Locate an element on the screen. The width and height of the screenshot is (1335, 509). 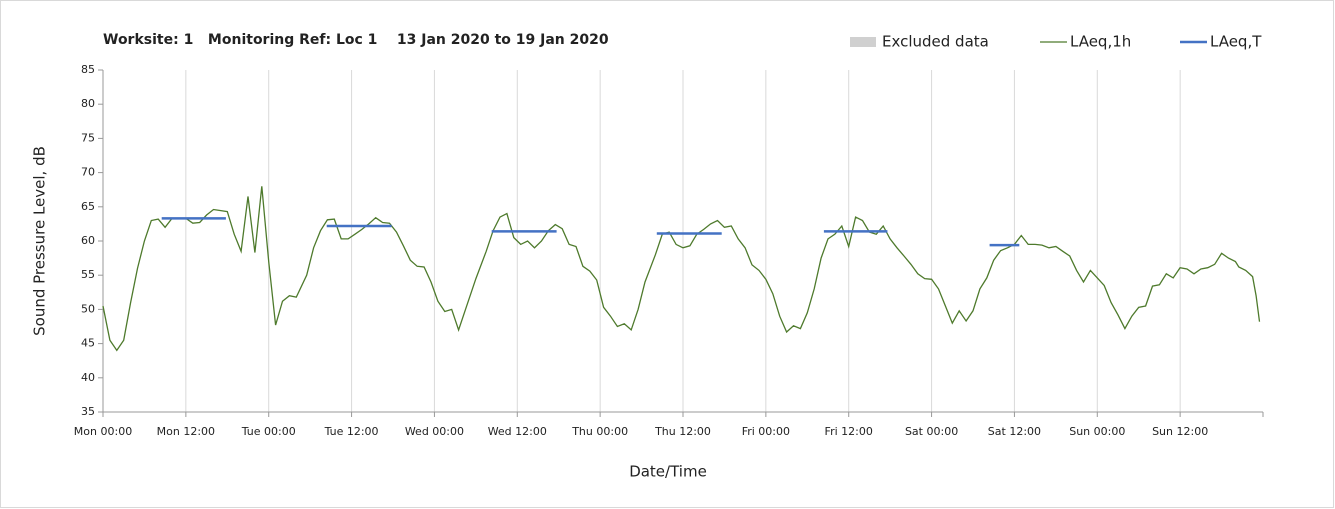
y-tick-label: 85 is located at coordinates (88, 69).